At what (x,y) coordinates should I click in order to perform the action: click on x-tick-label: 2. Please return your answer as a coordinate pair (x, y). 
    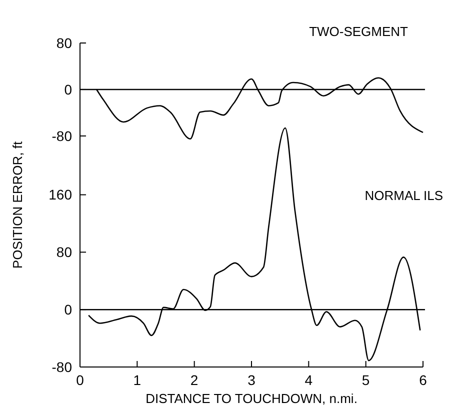
    Looking at the image, I should click on (194, 380).